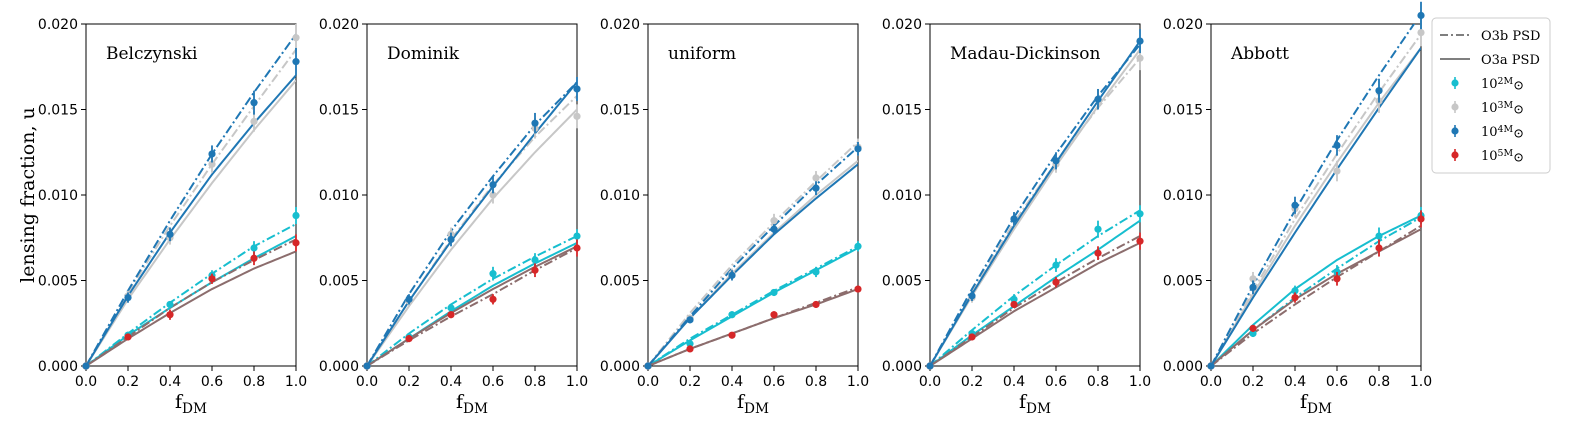 This screenshot has width=1584, height=432. What do you see at coordinates (1025, 54) in the screenshot?
I see `panel-title: Madau-Dickinson` at bounding box center [1025, 54].